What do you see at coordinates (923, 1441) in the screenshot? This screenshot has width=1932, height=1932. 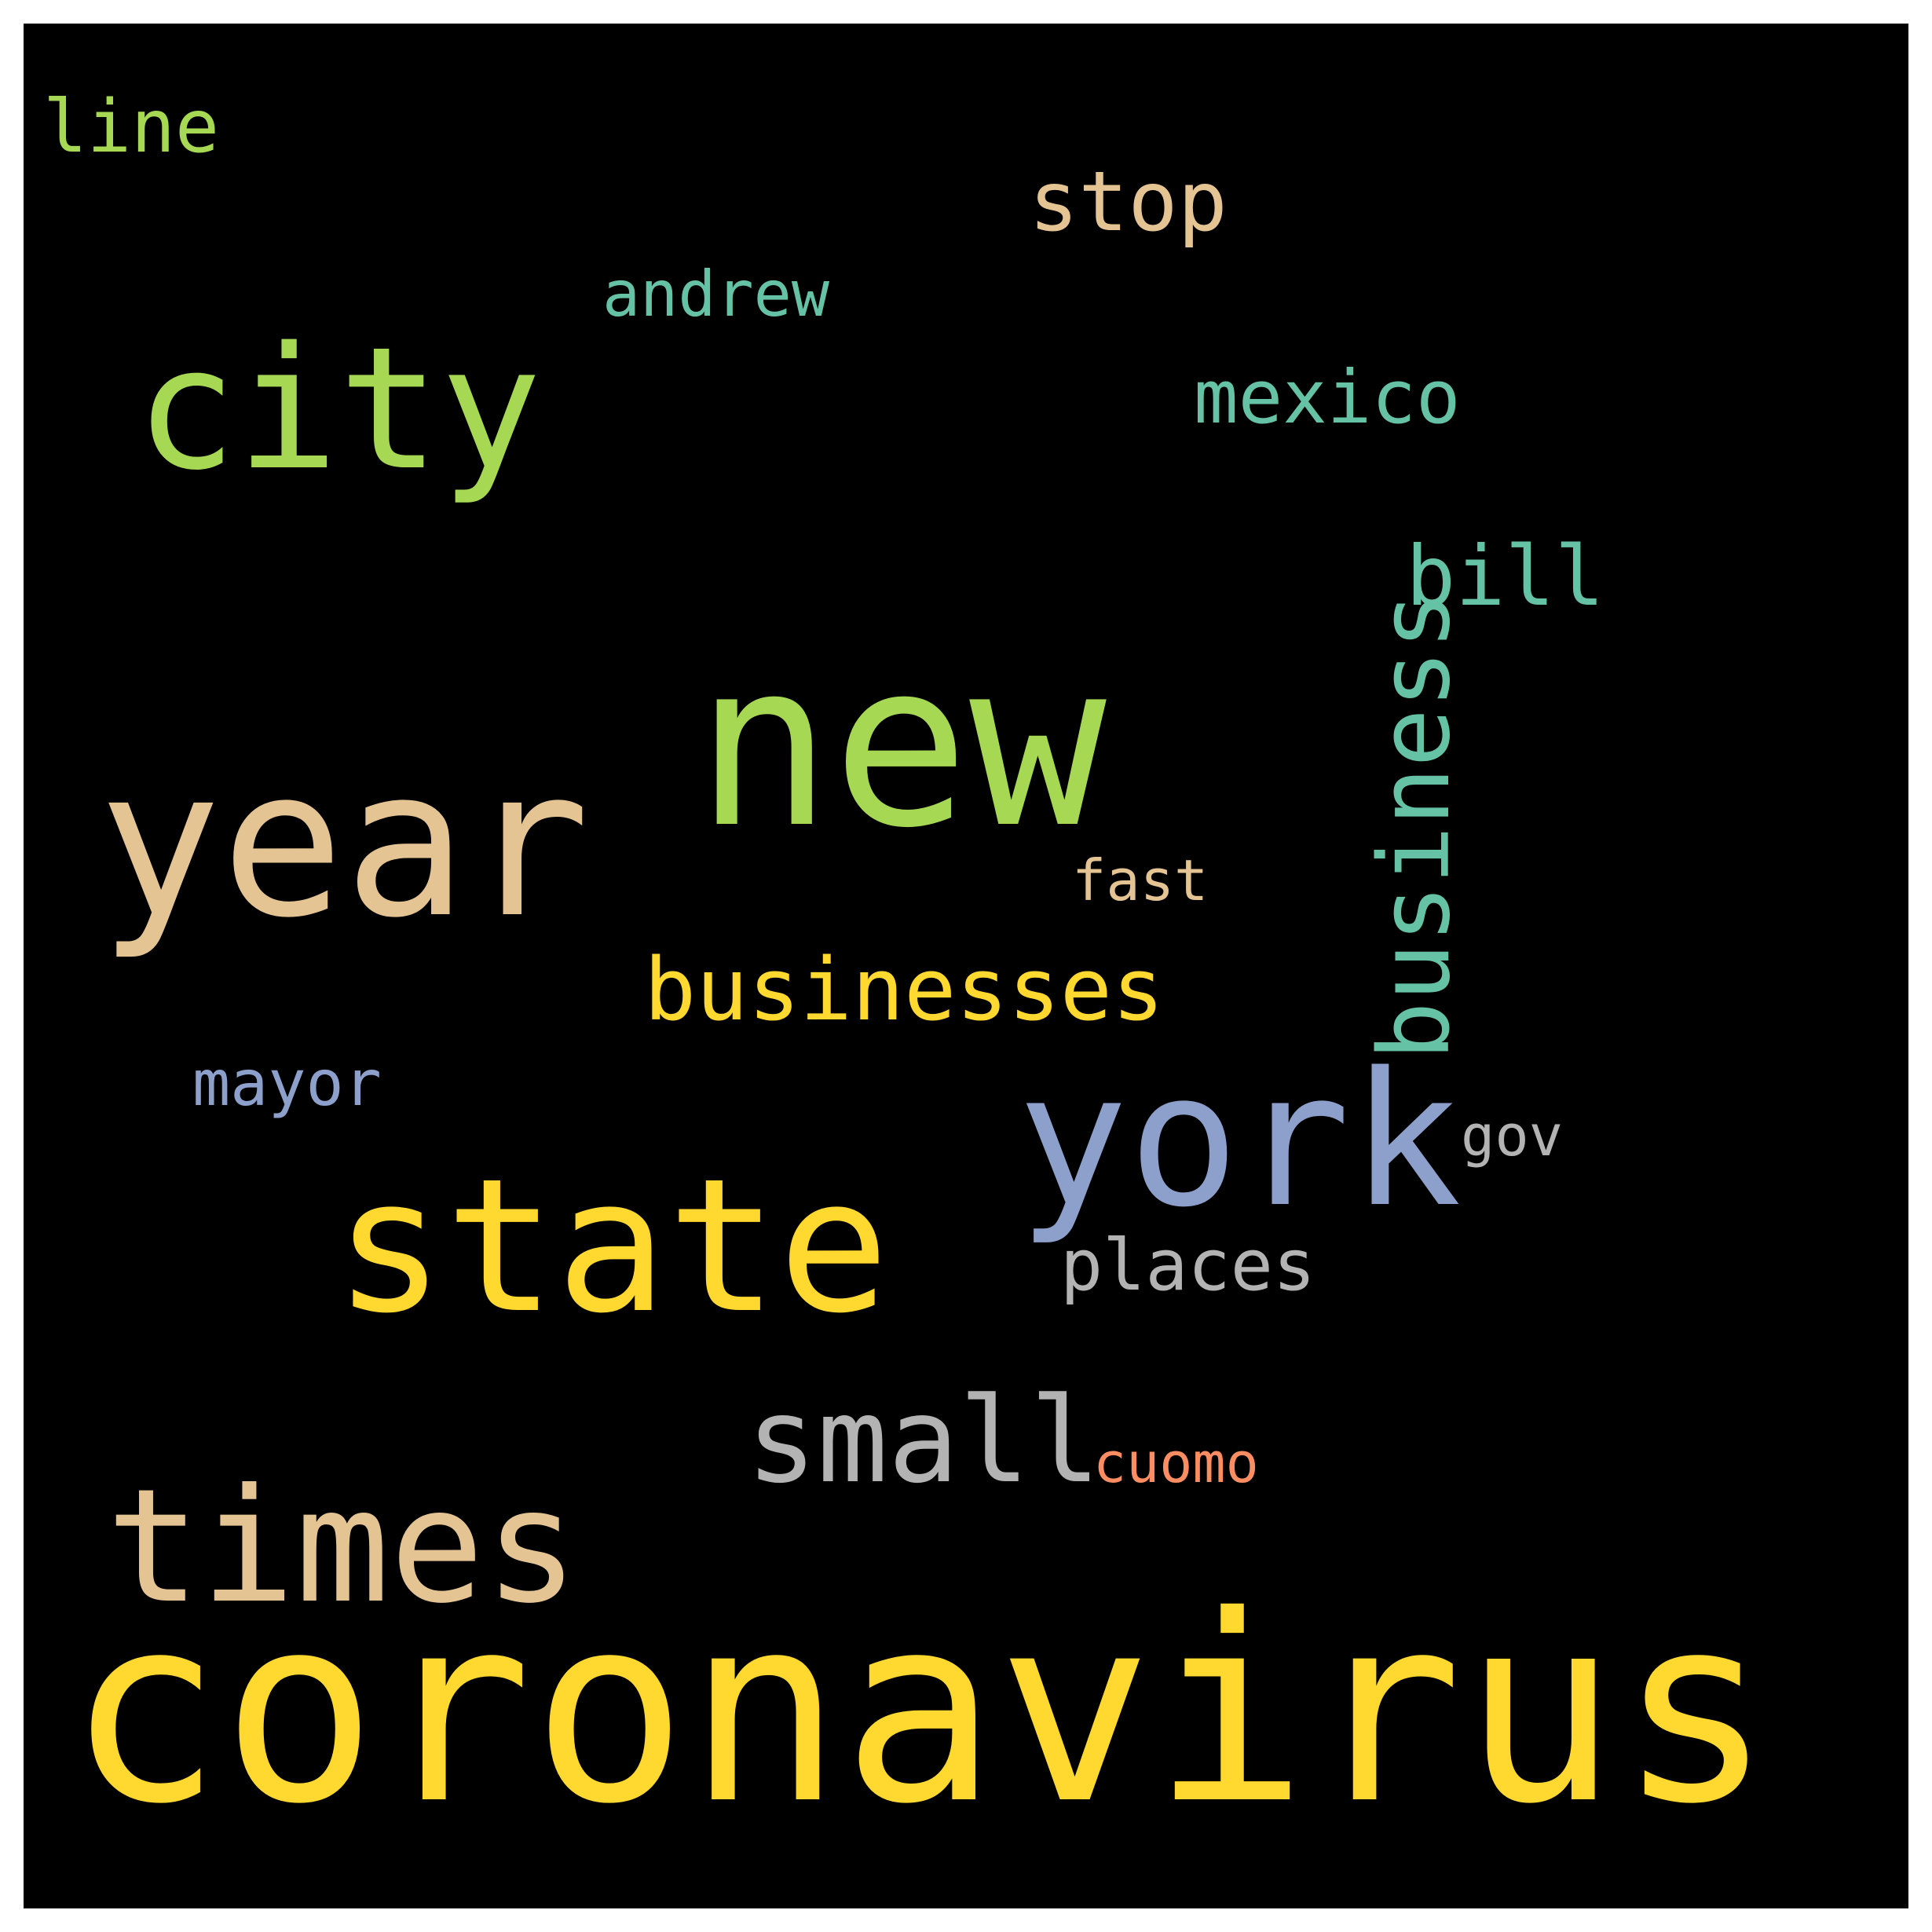 I see `word-small: small` at bounding box center [923, 1441].